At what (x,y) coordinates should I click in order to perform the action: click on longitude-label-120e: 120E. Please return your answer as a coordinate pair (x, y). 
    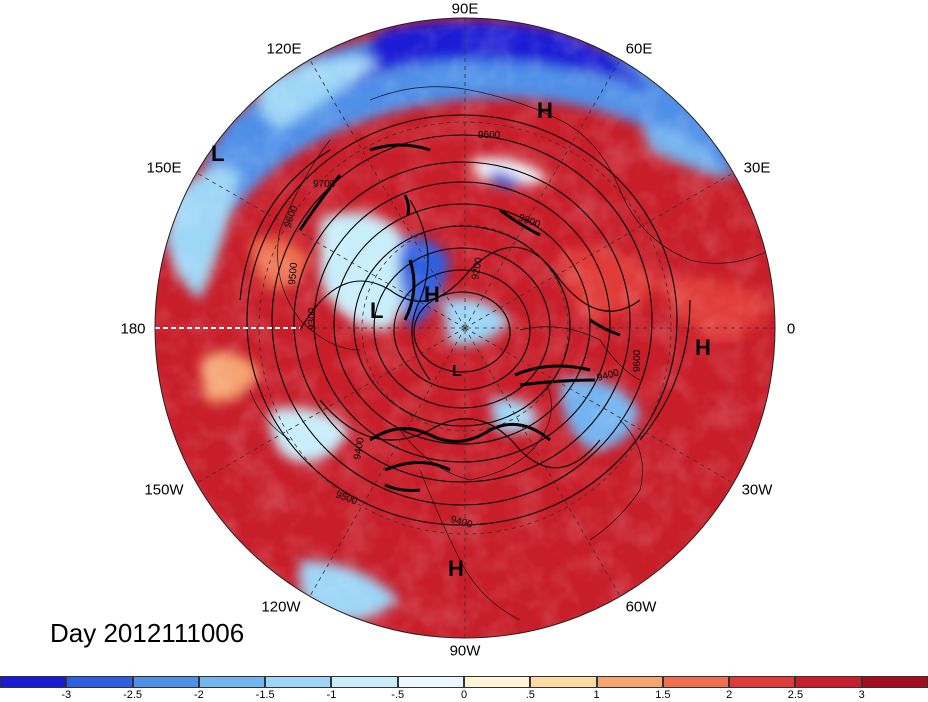
    Looking at the image, I should click on (284, 49).